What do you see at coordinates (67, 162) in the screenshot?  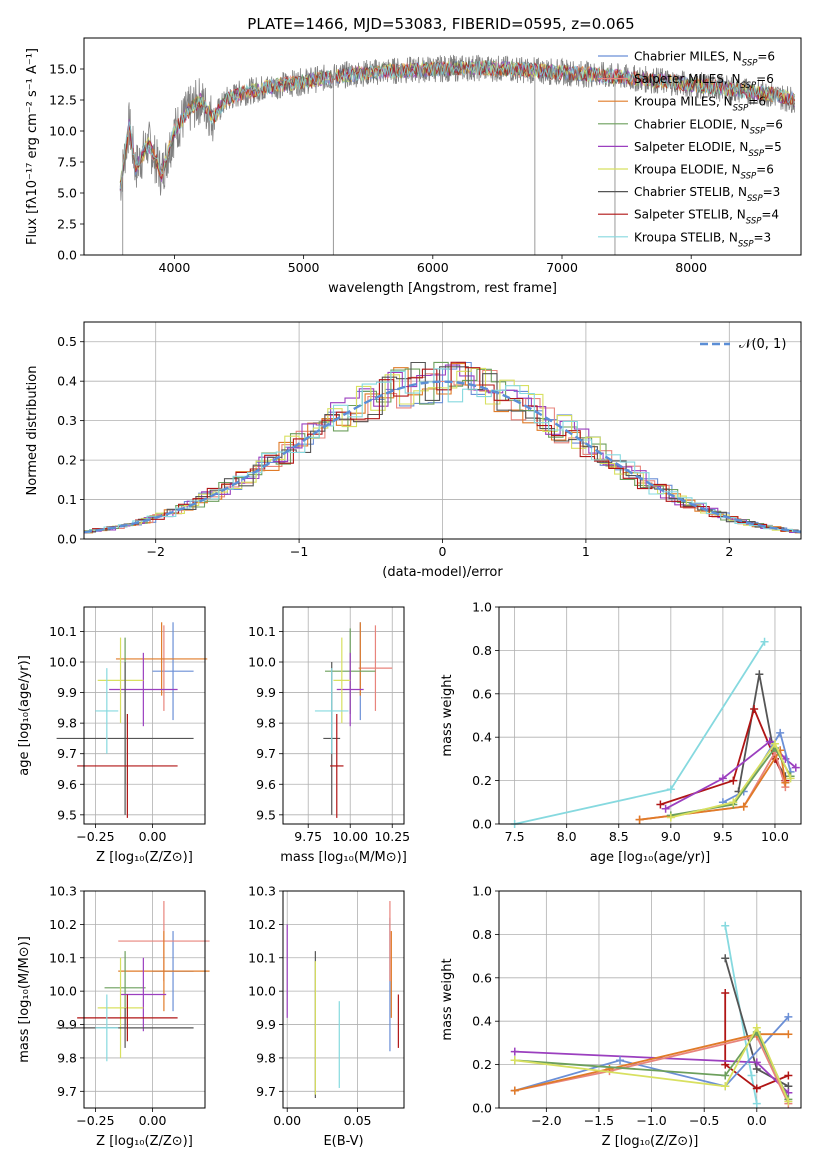 I see `y-tick-label: 7.5` at bounding box center [67, 162].